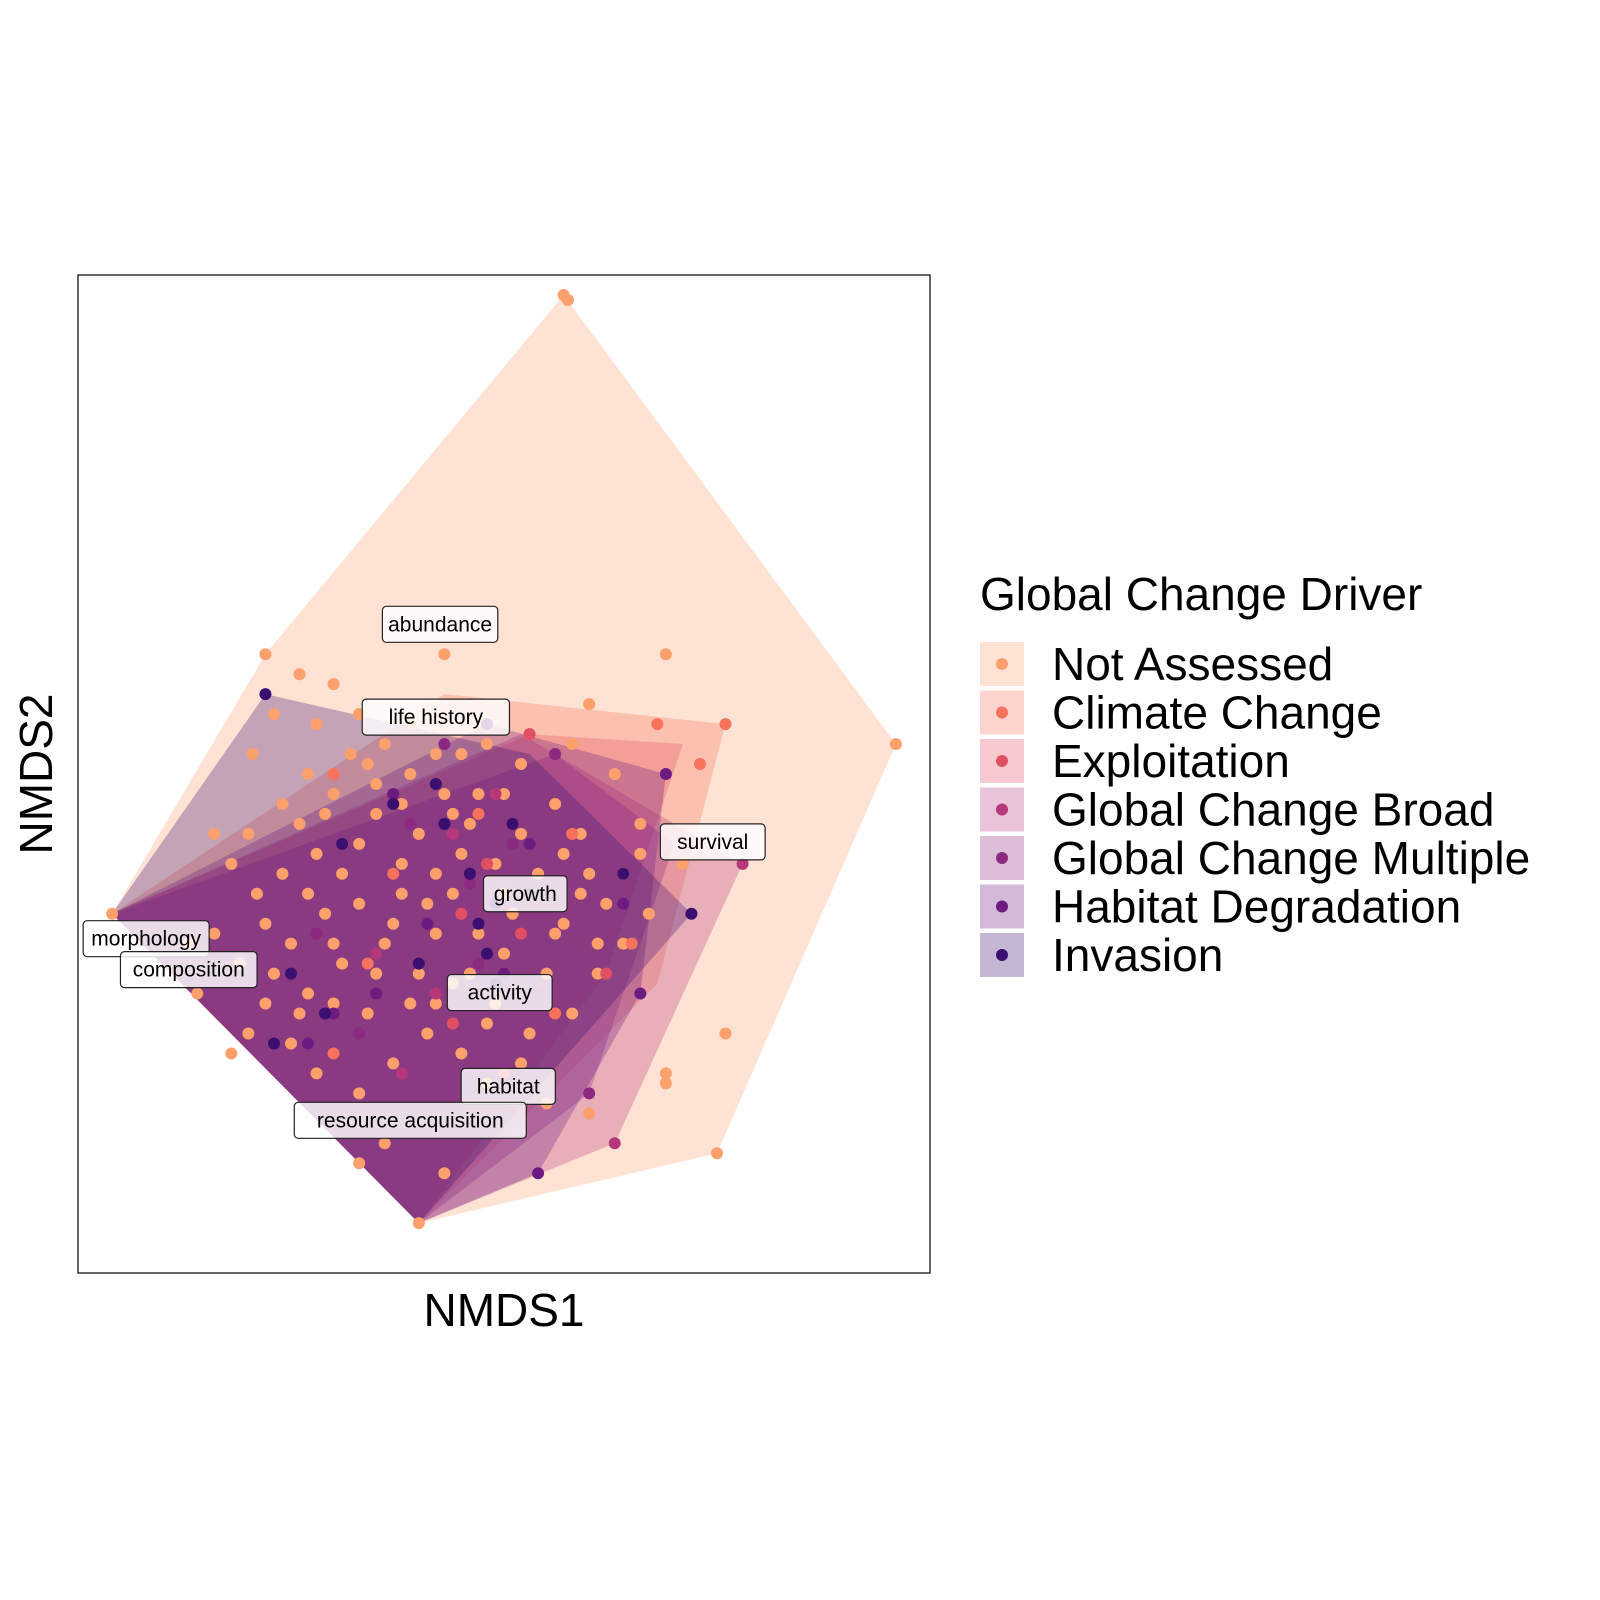 The width and height of the screenshot is (1600, 1600). I want to click on legend-item-habitat-degradation: Habitat Degradation, so click(1220, 907).